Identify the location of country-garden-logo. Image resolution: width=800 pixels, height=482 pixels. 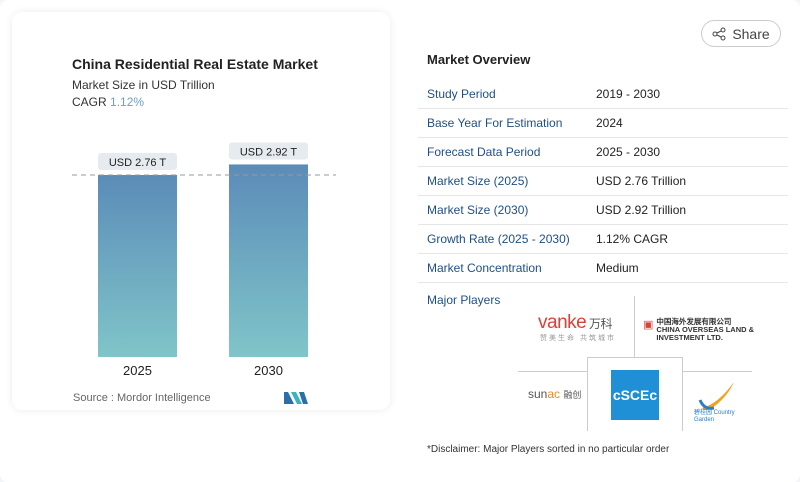
(718, 396).